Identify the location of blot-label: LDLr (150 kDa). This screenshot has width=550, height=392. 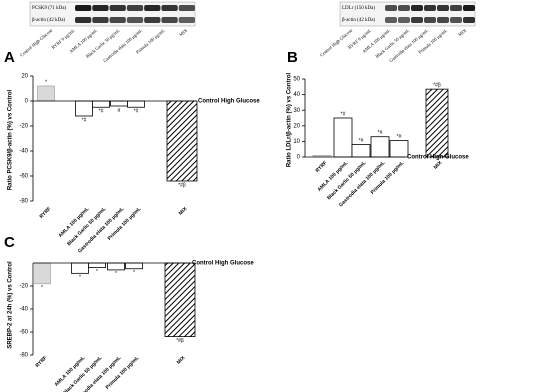
(358, 8).